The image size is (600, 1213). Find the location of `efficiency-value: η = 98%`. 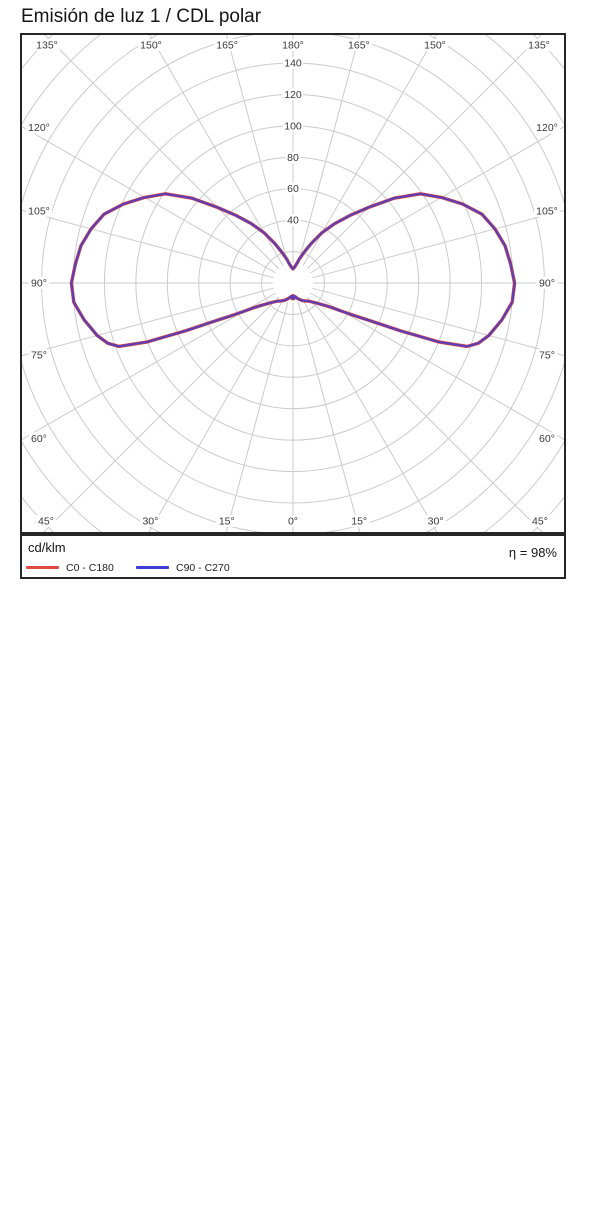

efficiency-value: η = 98% is located at coordinates (532, 552).